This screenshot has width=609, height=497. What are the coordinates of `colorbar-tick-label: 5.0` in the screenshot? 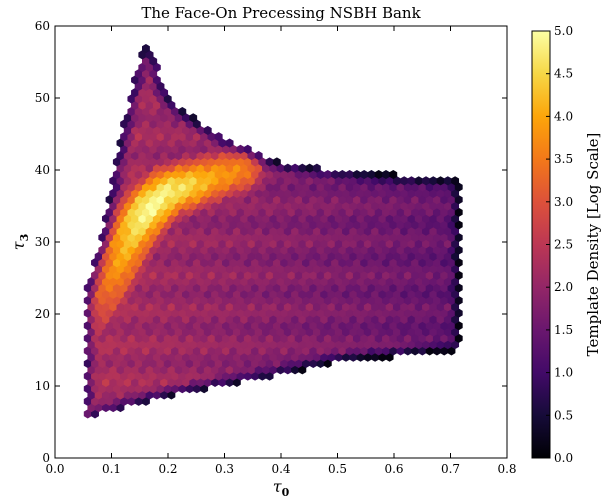 It's located at (563, 31).